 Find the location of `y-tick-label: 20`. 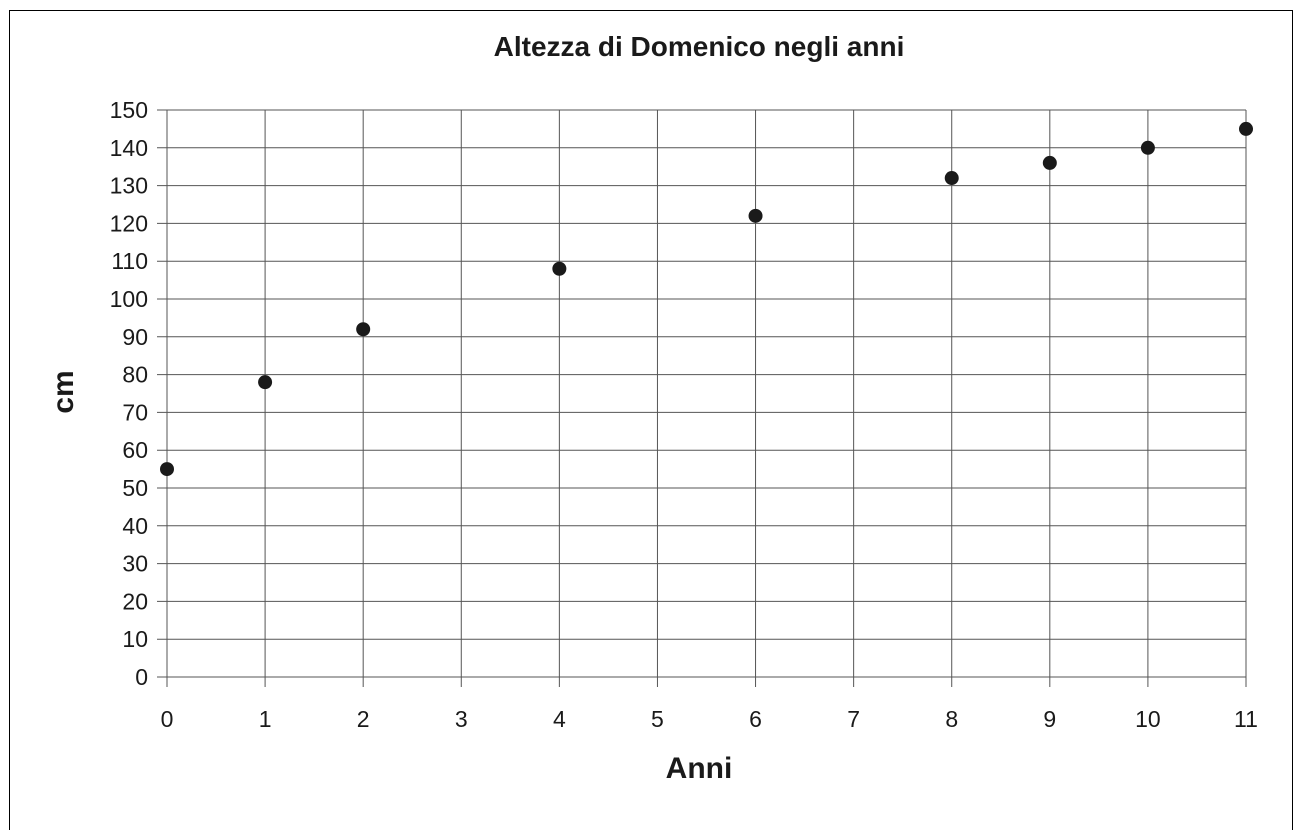

y-tick-label: 20 is located at coordinates (135, 601).